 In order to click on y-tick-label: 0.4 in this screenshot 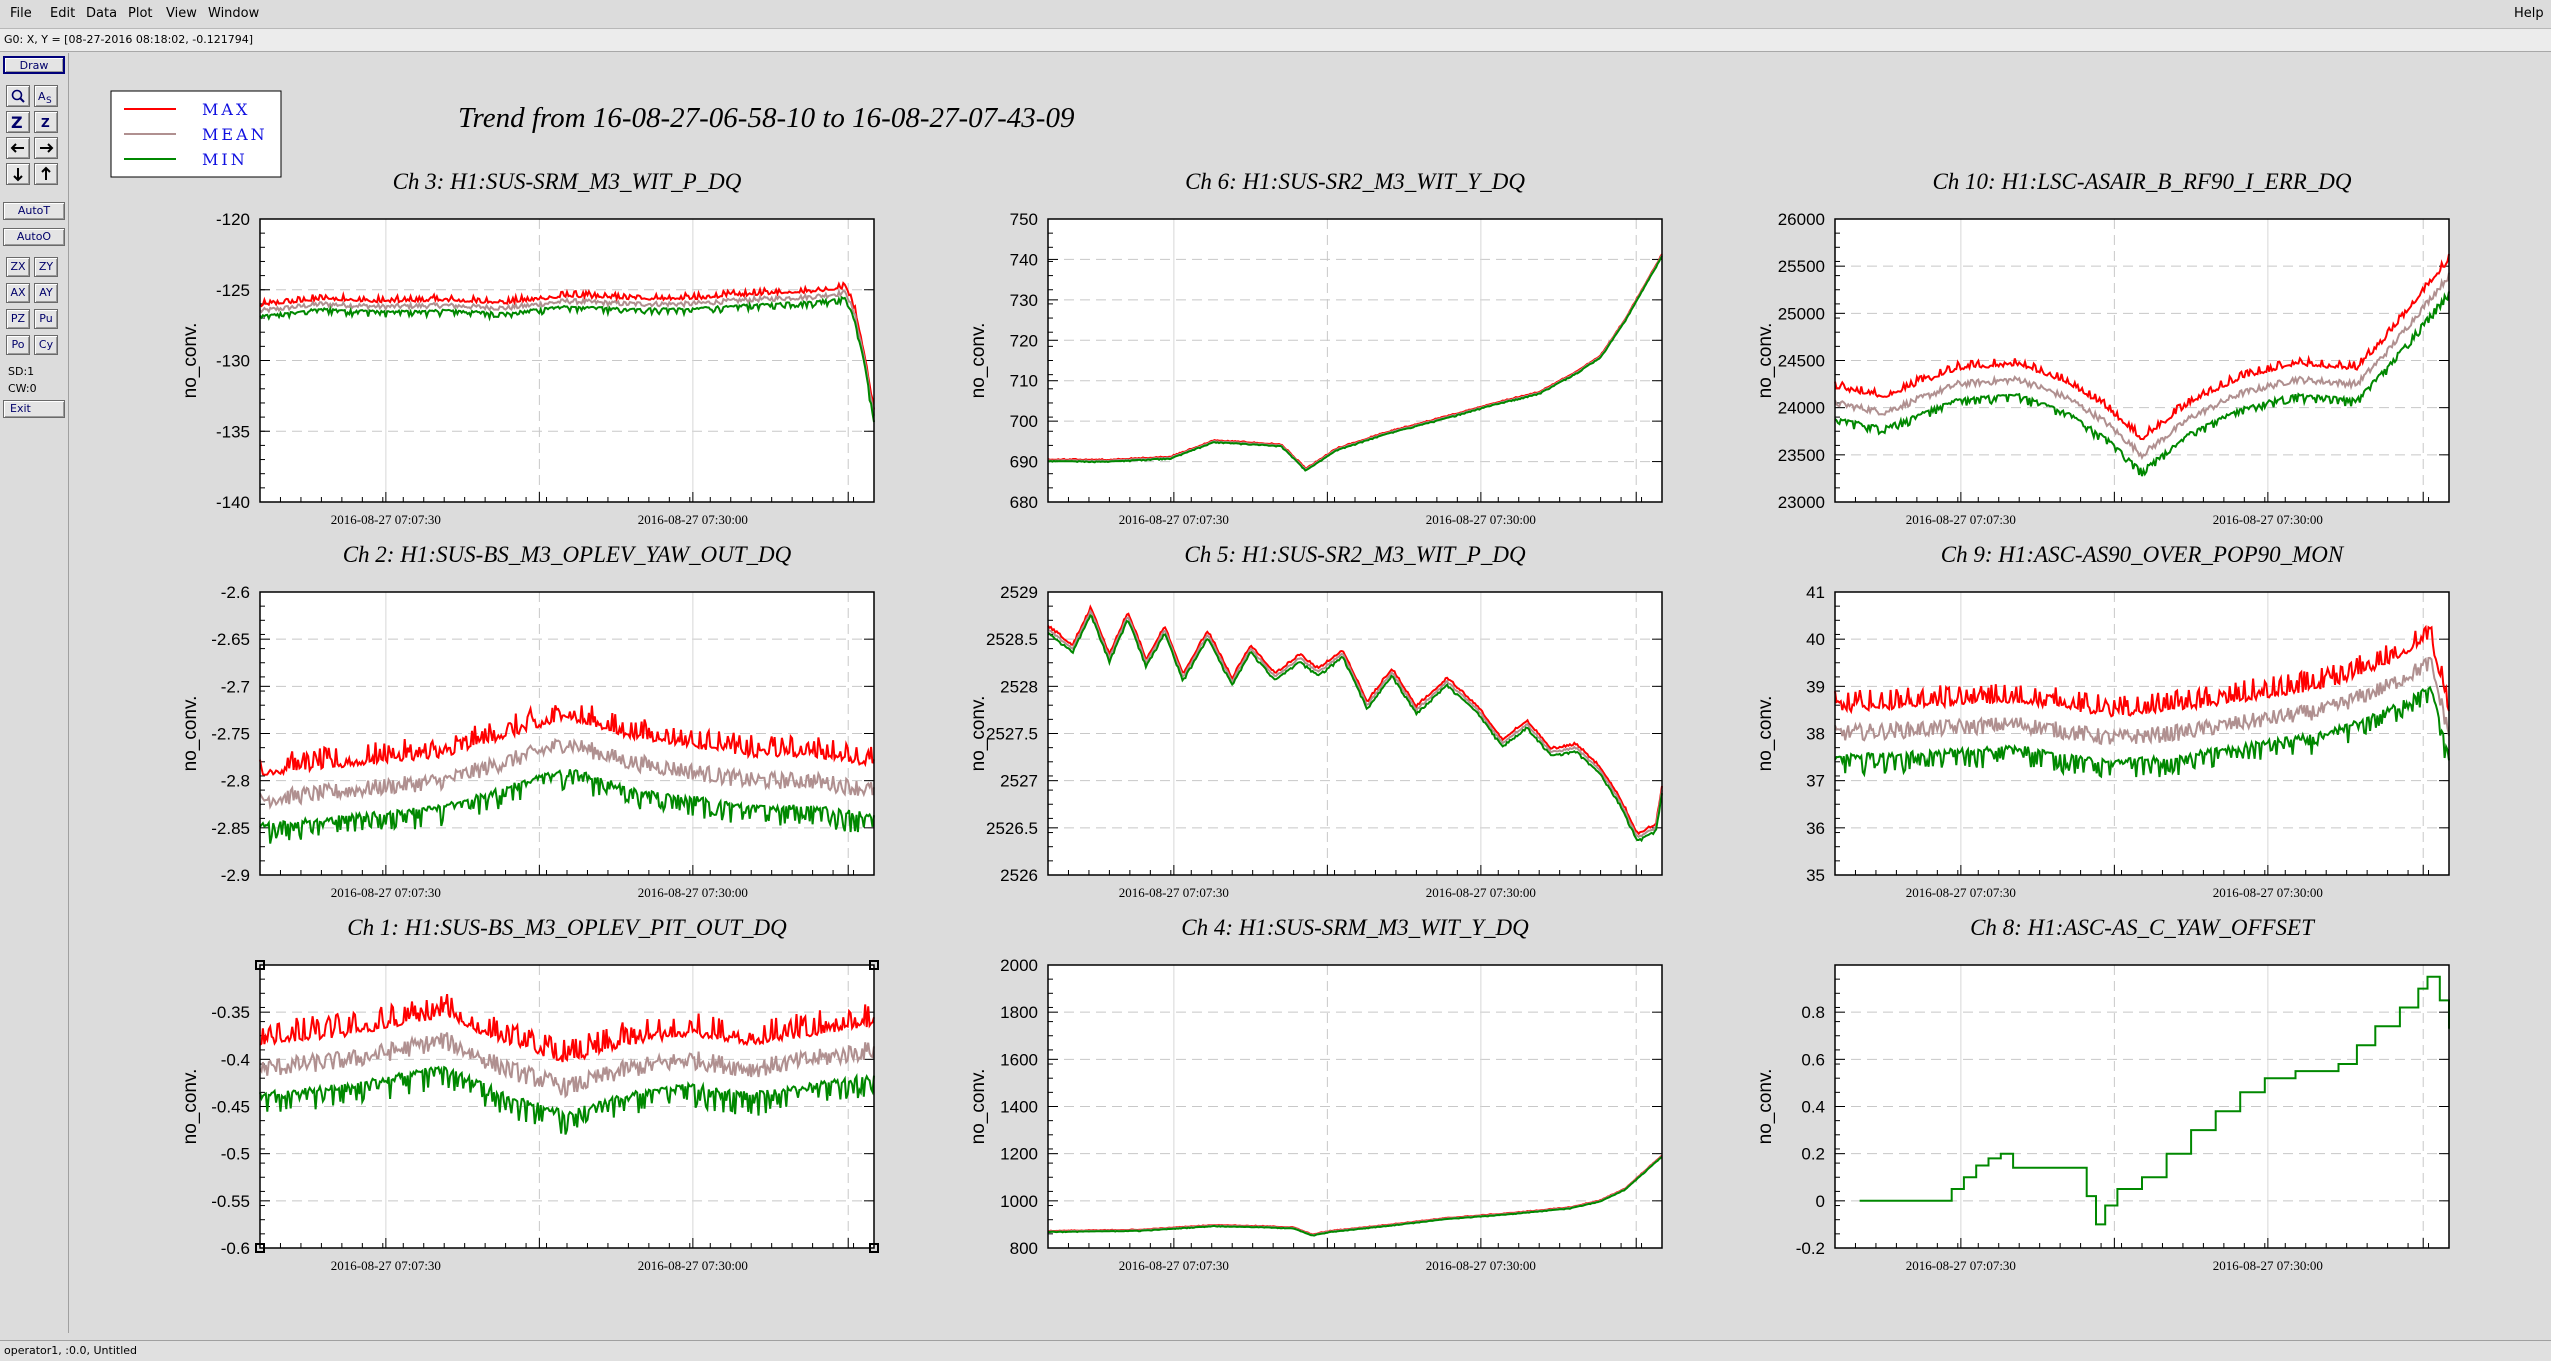, I will do `click(1813, 1107)`.